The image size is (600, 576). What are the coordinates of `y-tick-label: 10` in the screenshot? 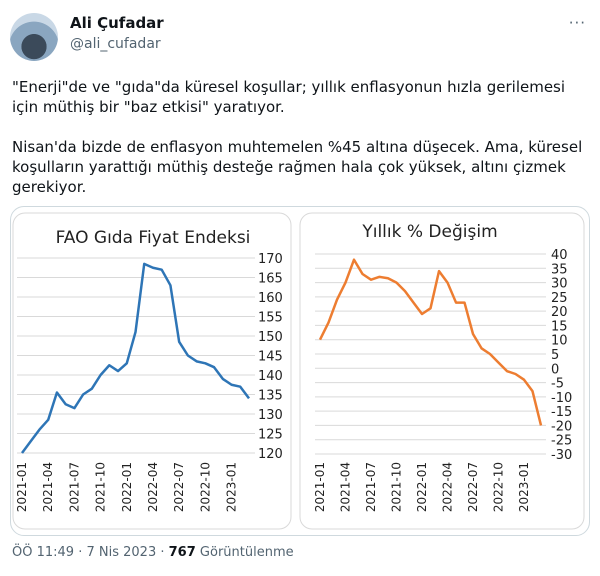 It's located at (559, 341).